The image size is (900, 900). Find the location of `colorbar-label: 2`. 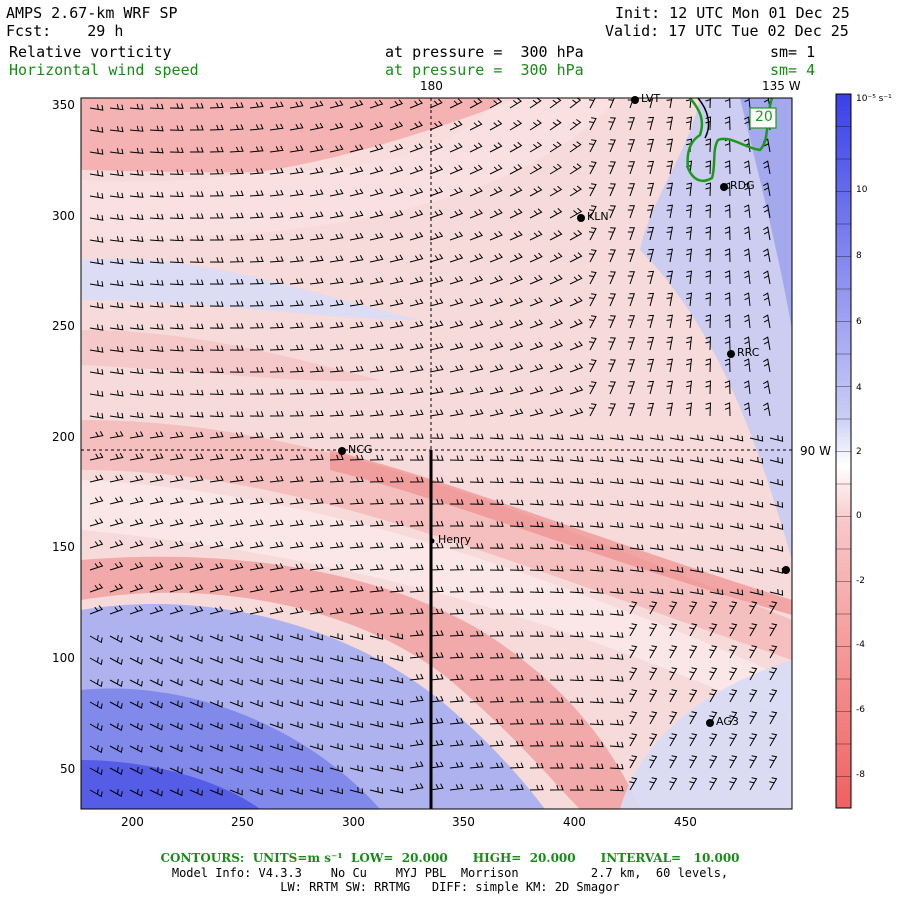

colorbar-label: 2 is located at coordinates (859, 452).